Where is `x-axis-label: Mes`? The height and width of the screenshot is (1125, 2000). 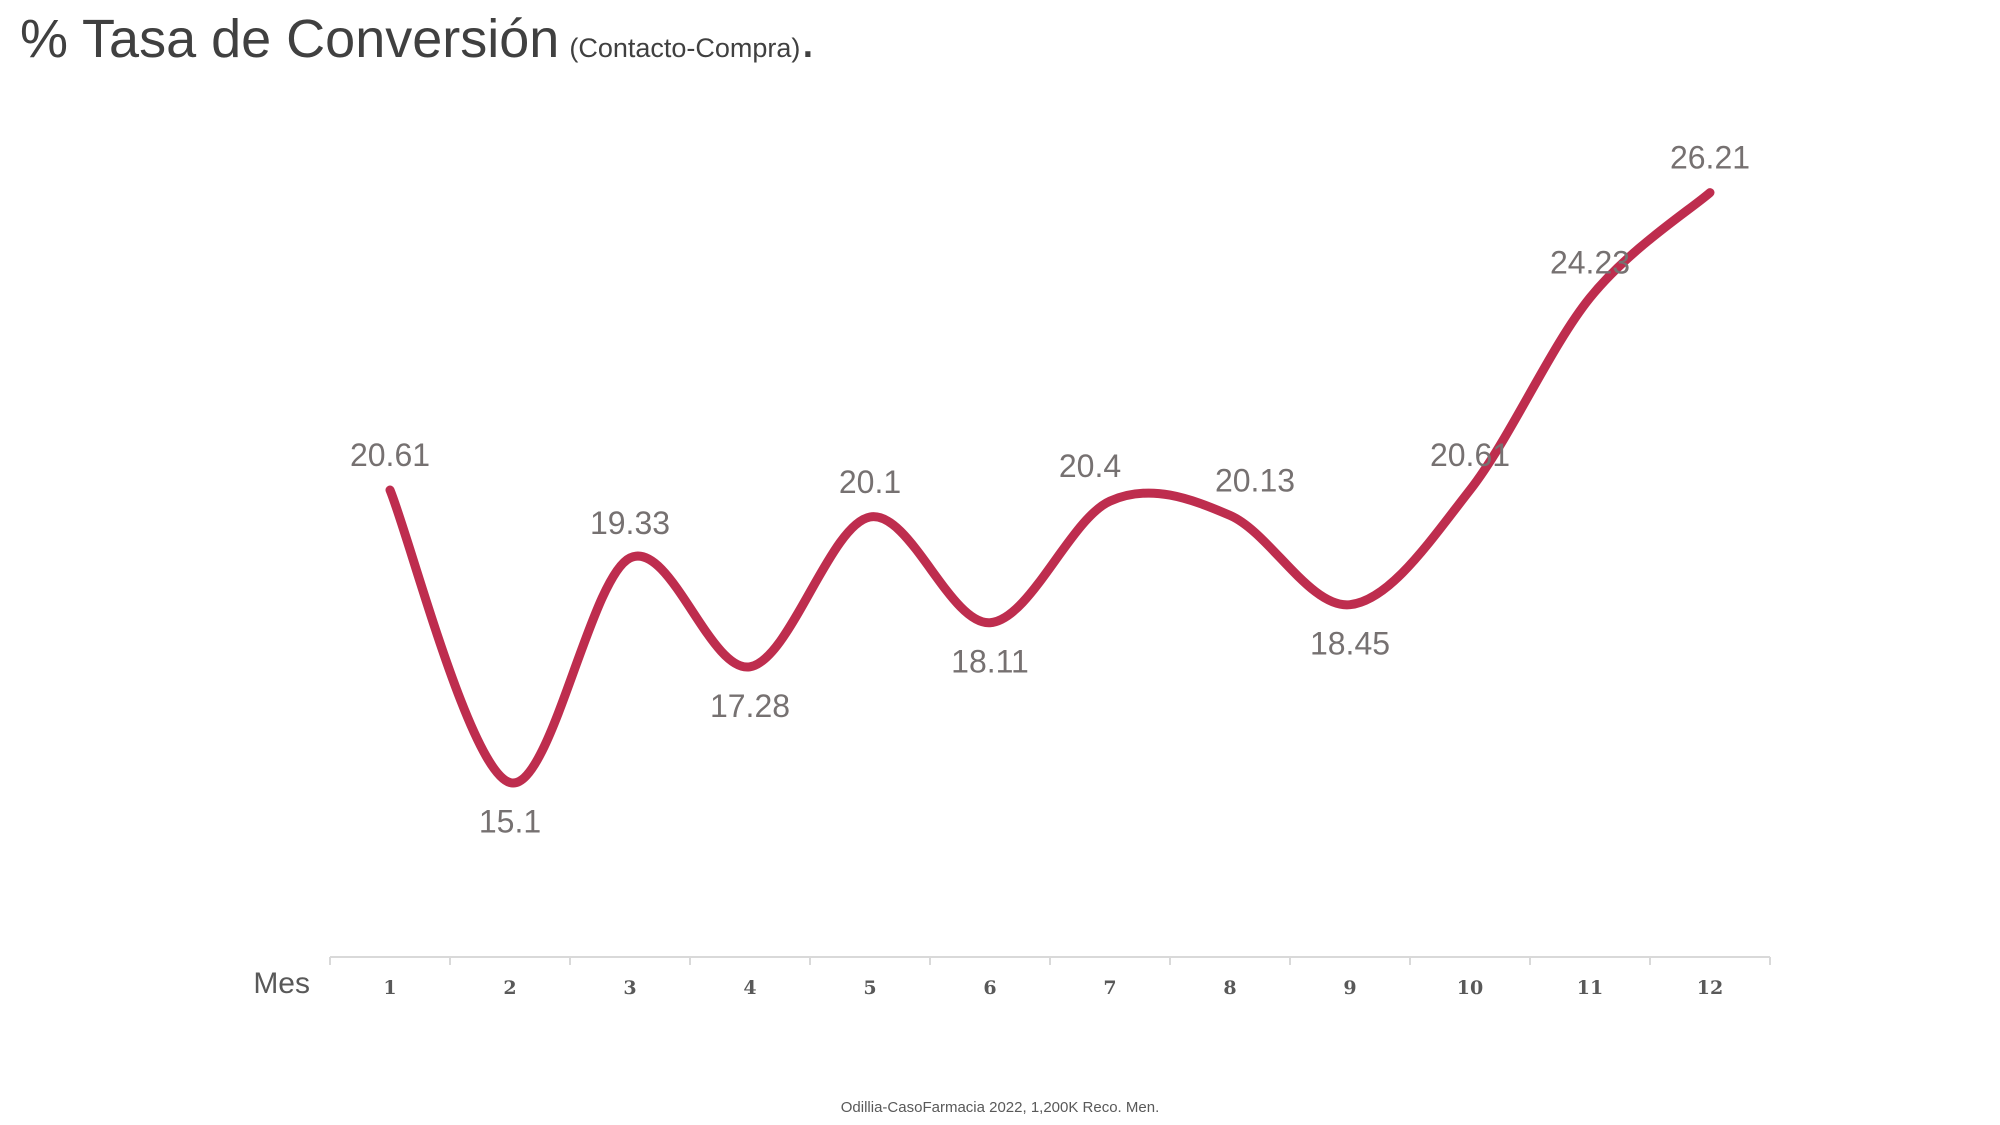
x-axis-label: Mes is located at coordinates (281, 983).